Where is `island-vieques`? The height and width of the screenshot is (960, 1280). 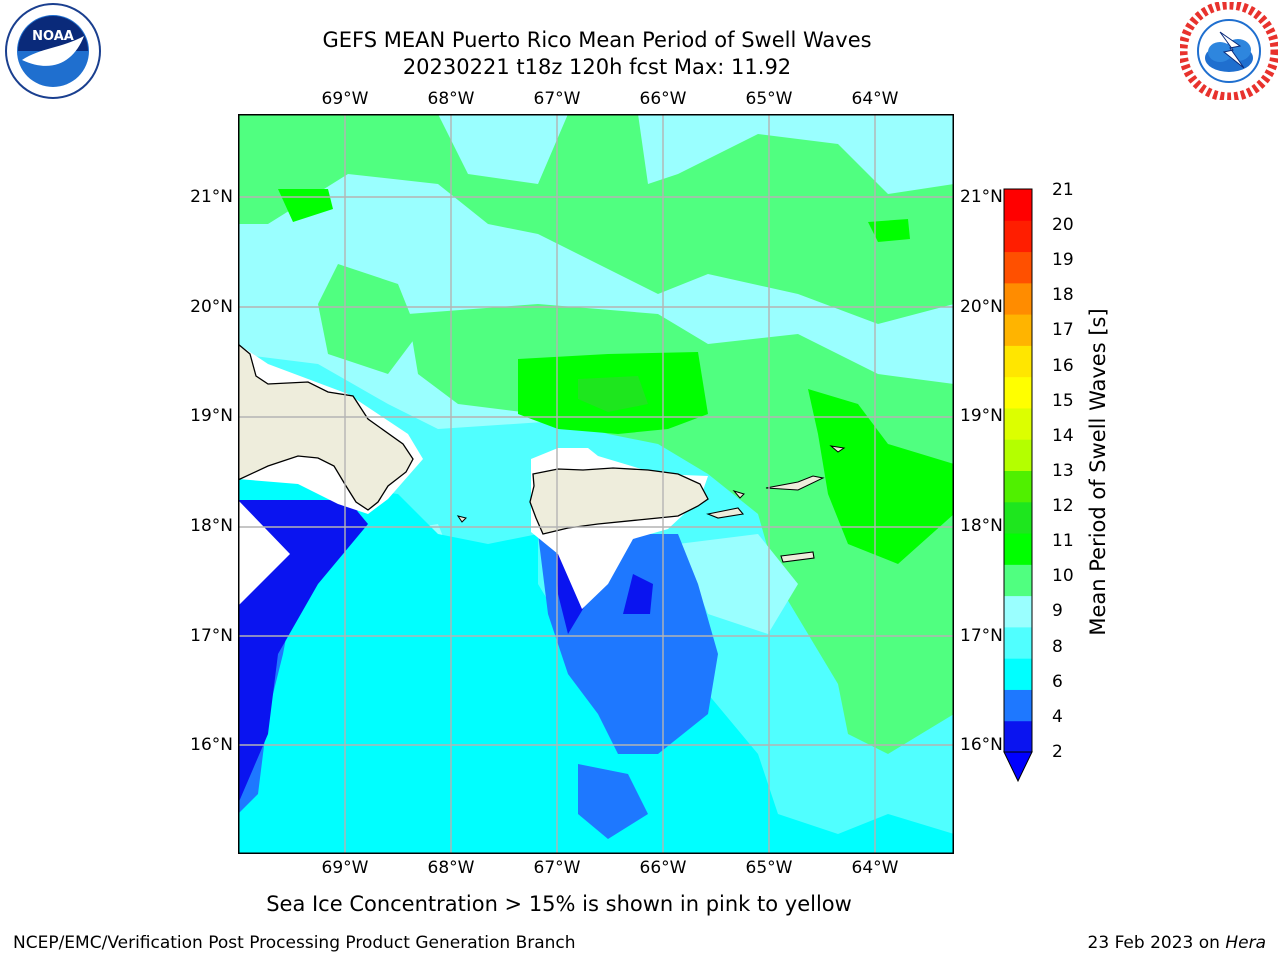
island-vieques is located at coordinates (725, 513).